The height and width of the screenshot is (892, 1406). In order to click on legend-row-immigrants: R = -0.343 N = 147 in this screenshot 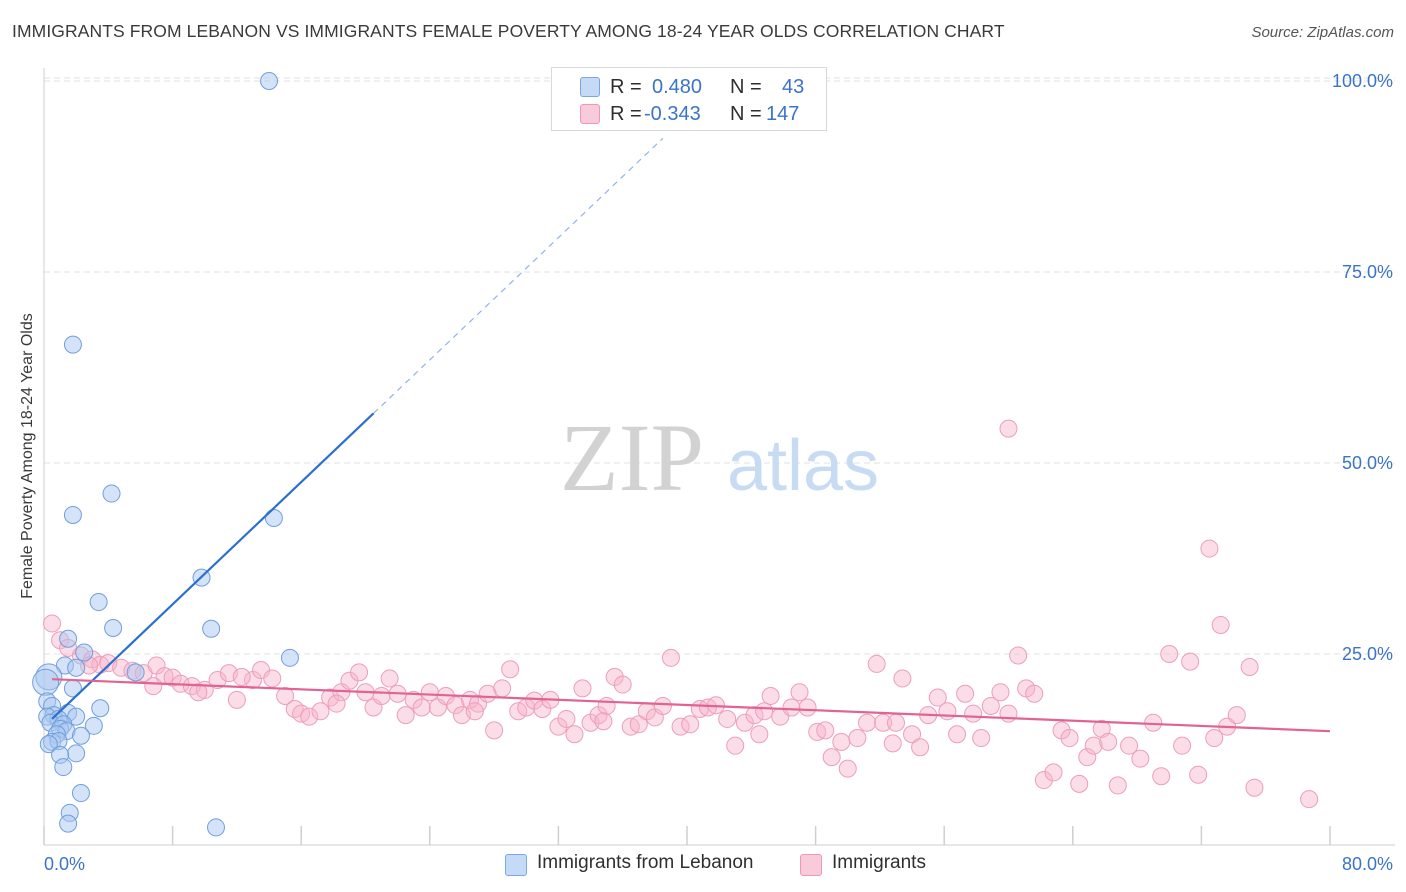, I will do `click(704, 114)`.